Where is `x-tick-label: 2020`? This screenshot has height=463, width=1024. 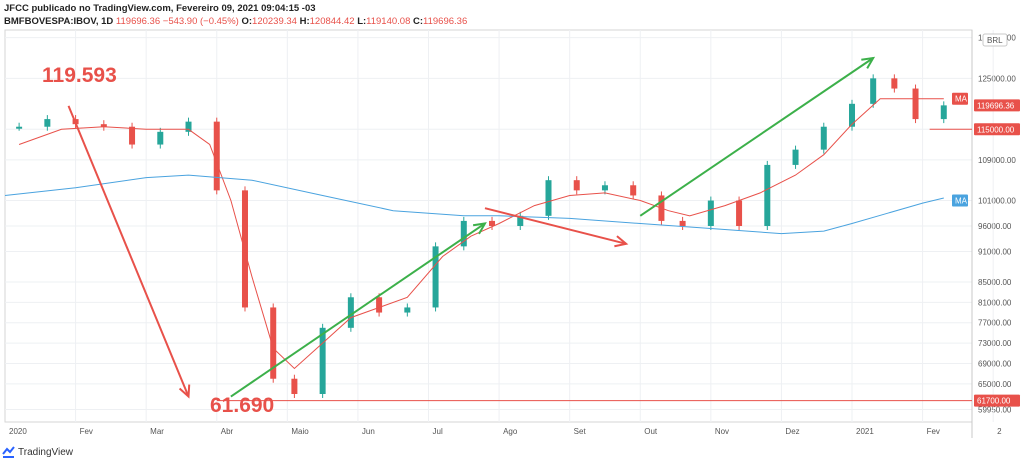
x-tick-label: 2020 is located at coordinates (18, 431).